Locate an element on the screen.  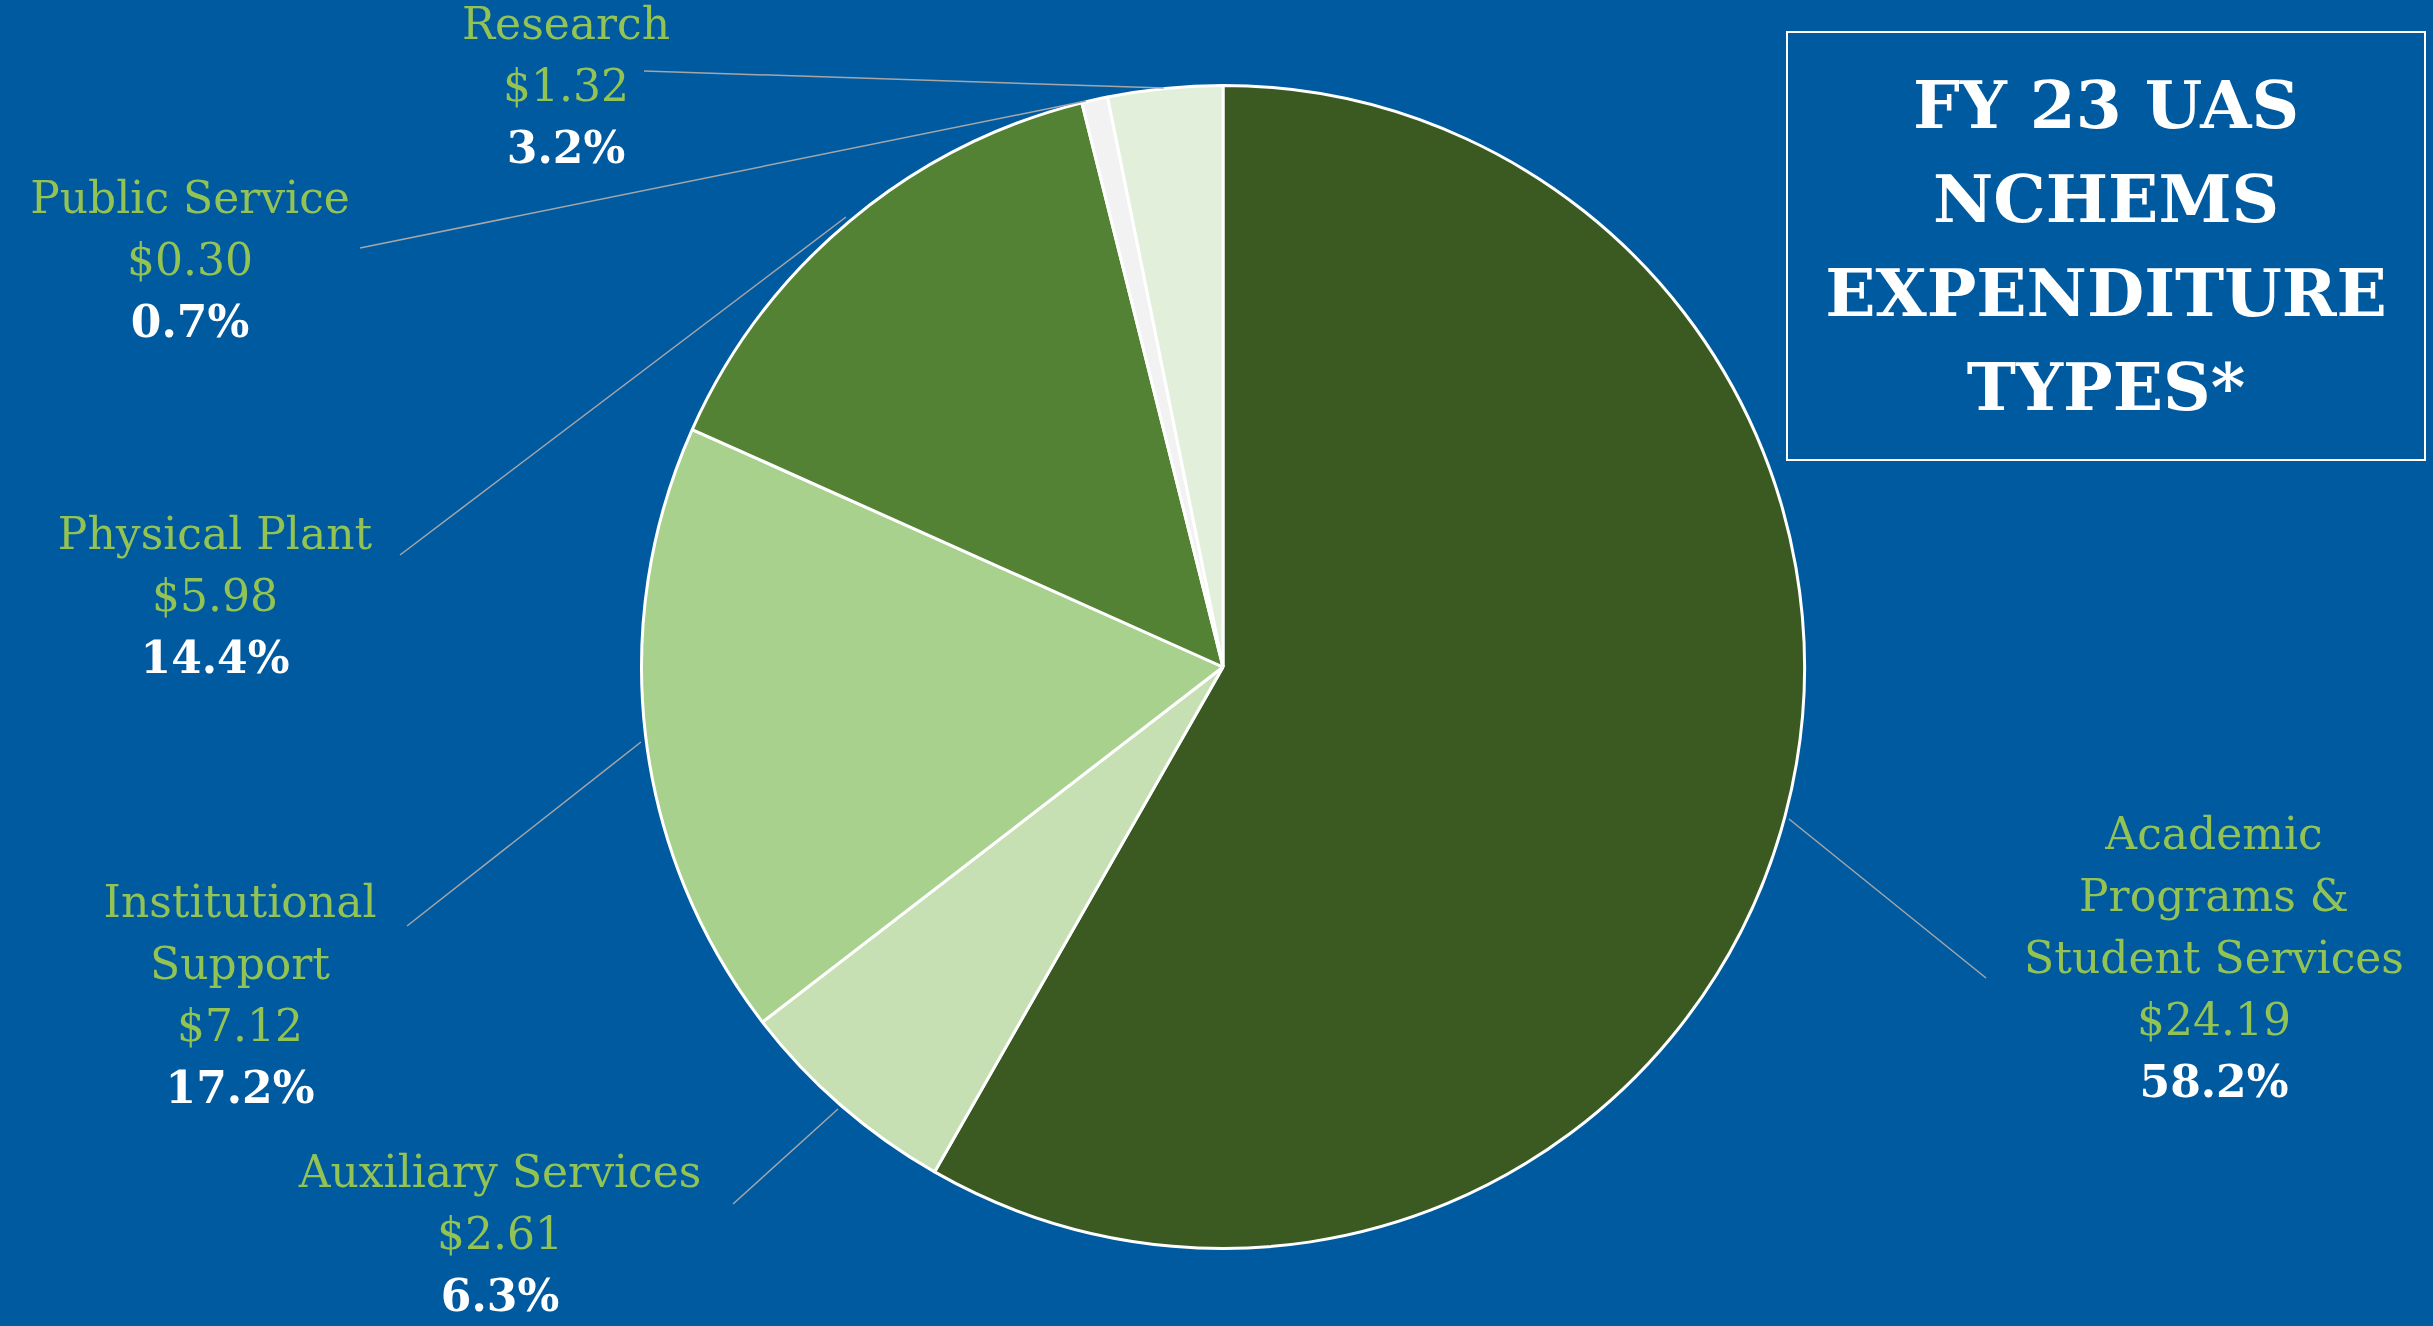
data-label: $24.19 58.2% is located at coordinates (2214, 1051).